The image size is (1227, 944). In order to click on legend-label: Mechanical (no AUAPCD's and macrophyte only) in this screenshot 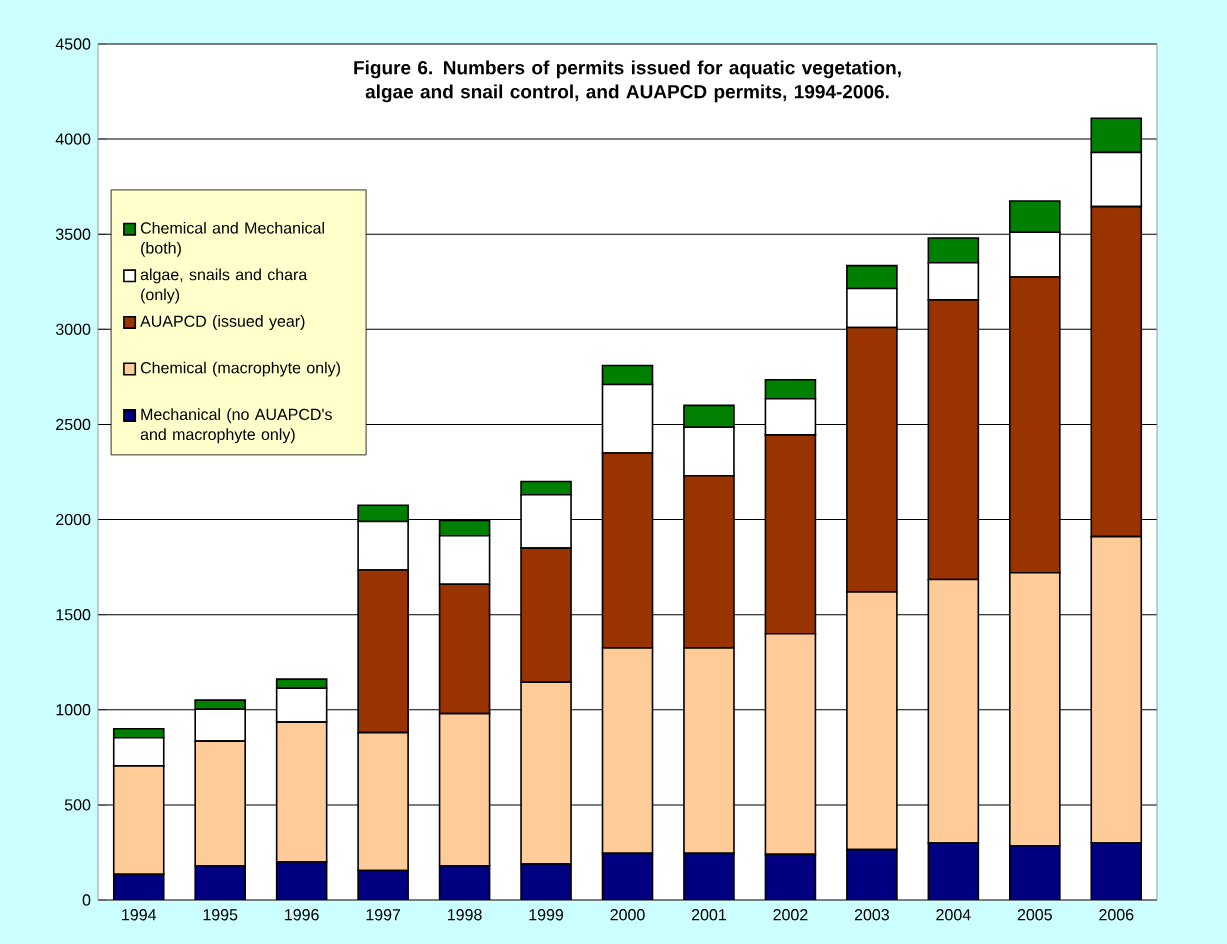, I will do `click(236, 426)`.